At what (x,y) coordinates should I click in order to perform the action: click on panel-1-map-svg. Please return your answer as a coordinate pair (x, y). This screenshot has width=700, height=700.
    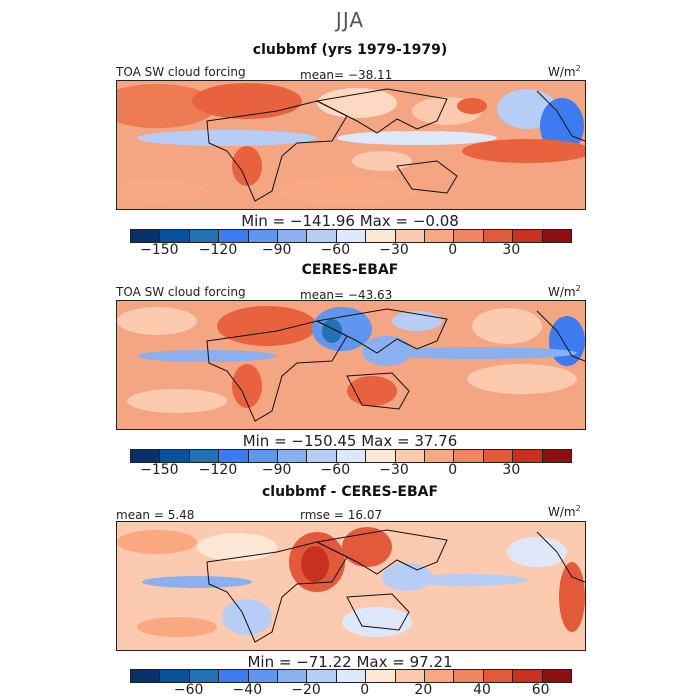
    Looking at the image, I should click on (351, 145).